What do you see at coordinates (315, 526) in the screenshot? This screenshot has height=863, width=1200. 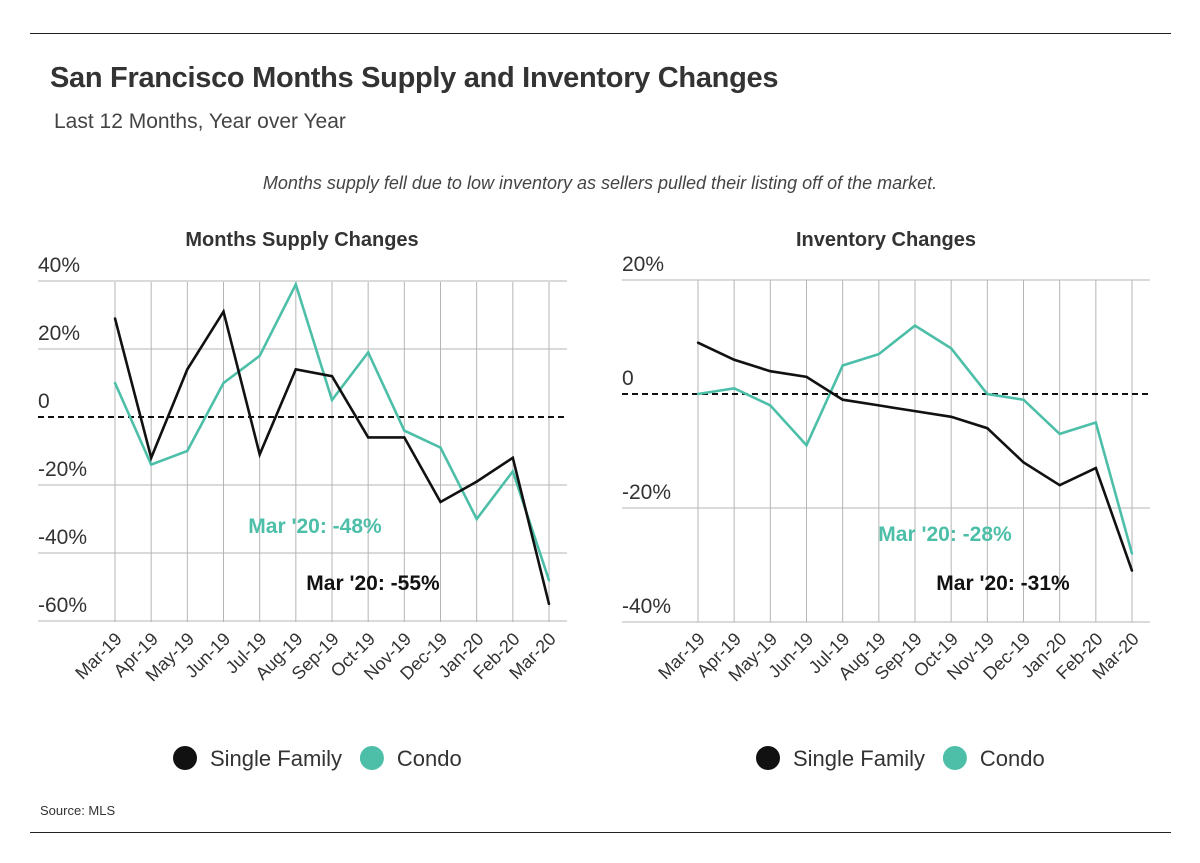 I see `annotation-condo: Mar '20: -48%` at bounding box center [315, 526].